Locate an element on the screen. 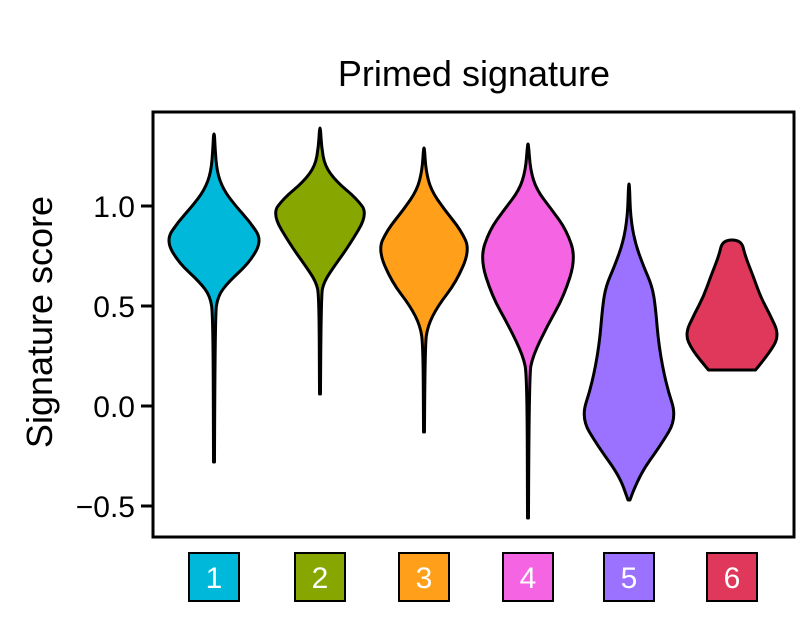 This screenshot has height=624, width=805. y-axis-ticks: 1.0 0.5 0.0 −0.5 is located at coordinates (114, 357).